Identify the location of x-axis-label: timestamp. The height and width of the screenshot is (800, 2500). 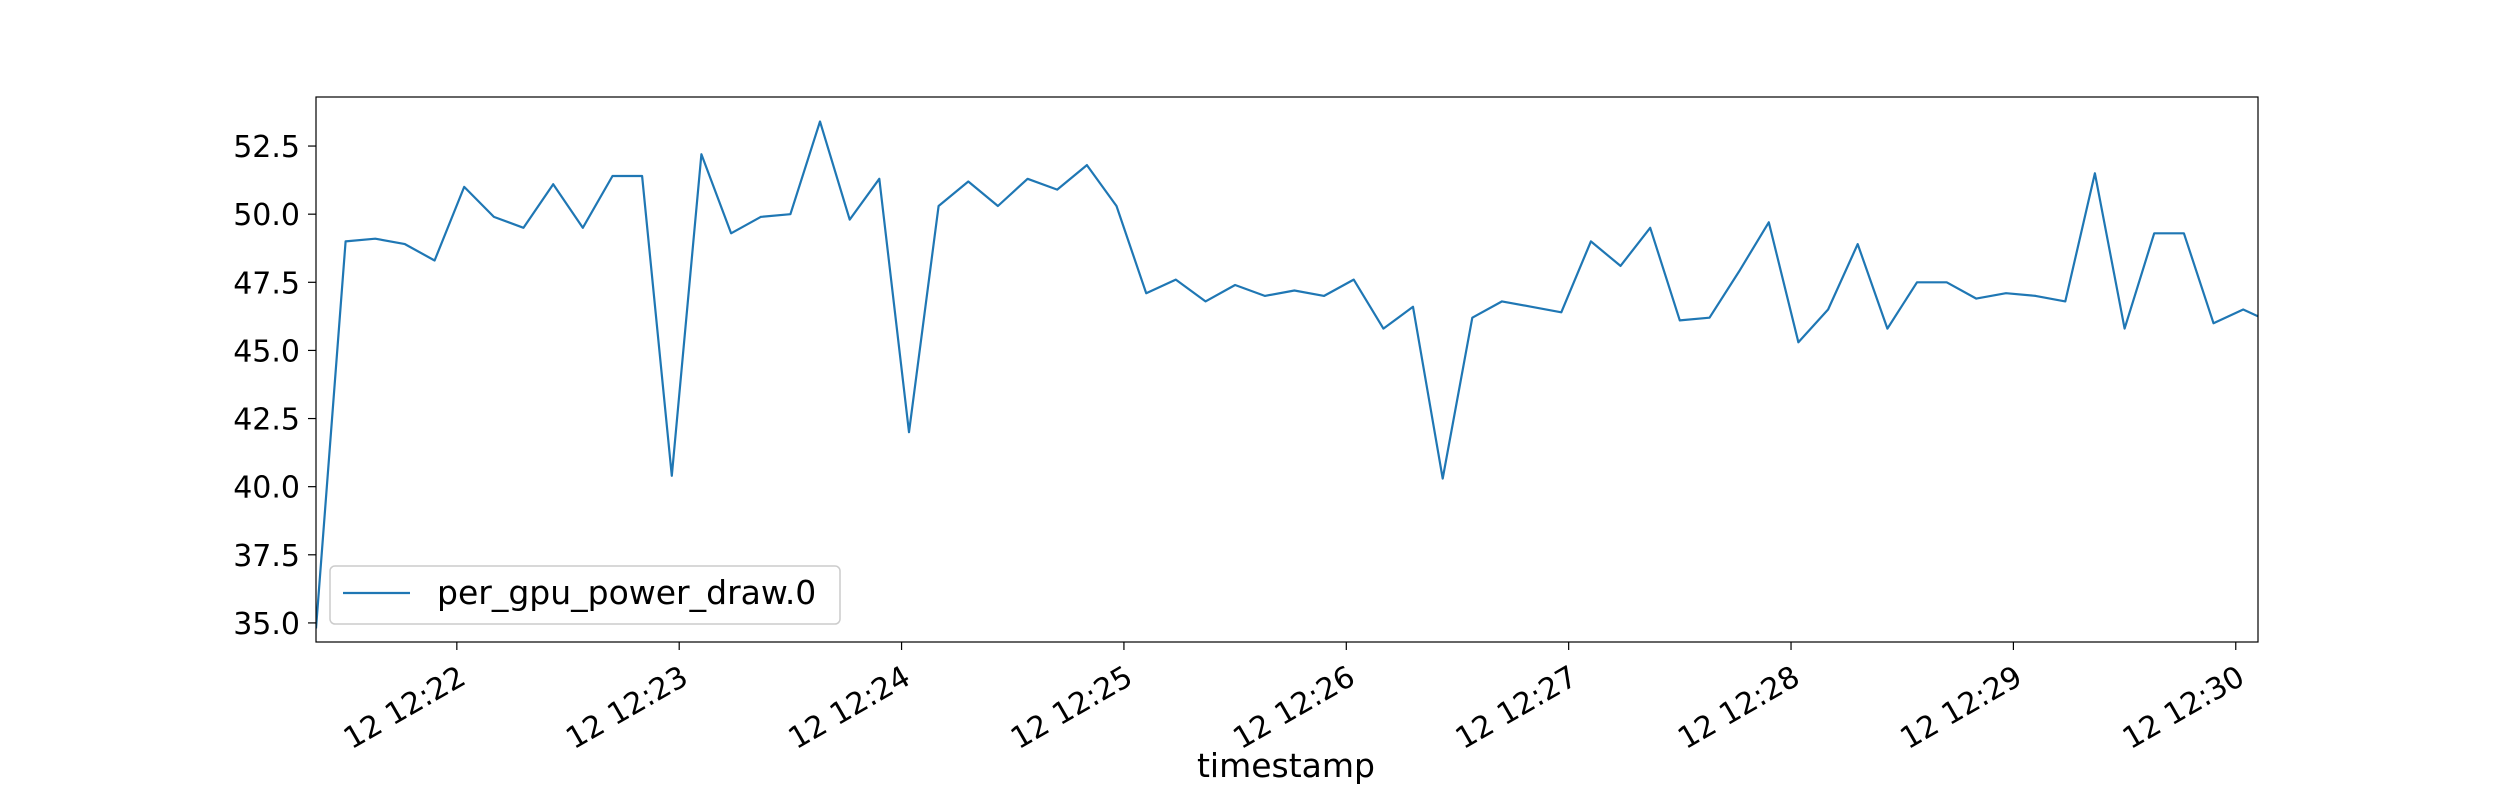
(1286, 765).